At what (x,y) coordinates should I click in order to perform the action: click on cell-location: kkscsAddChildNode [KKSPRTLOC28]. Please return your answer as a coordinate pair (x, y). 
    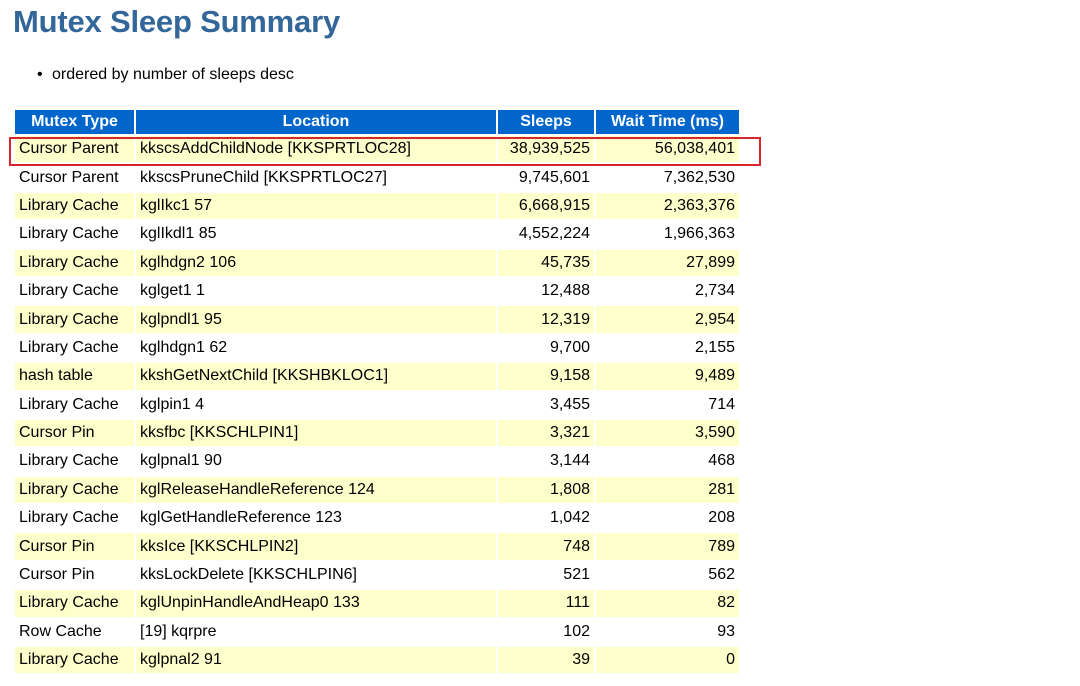
    Looking at the image, I should click on (316, 149).